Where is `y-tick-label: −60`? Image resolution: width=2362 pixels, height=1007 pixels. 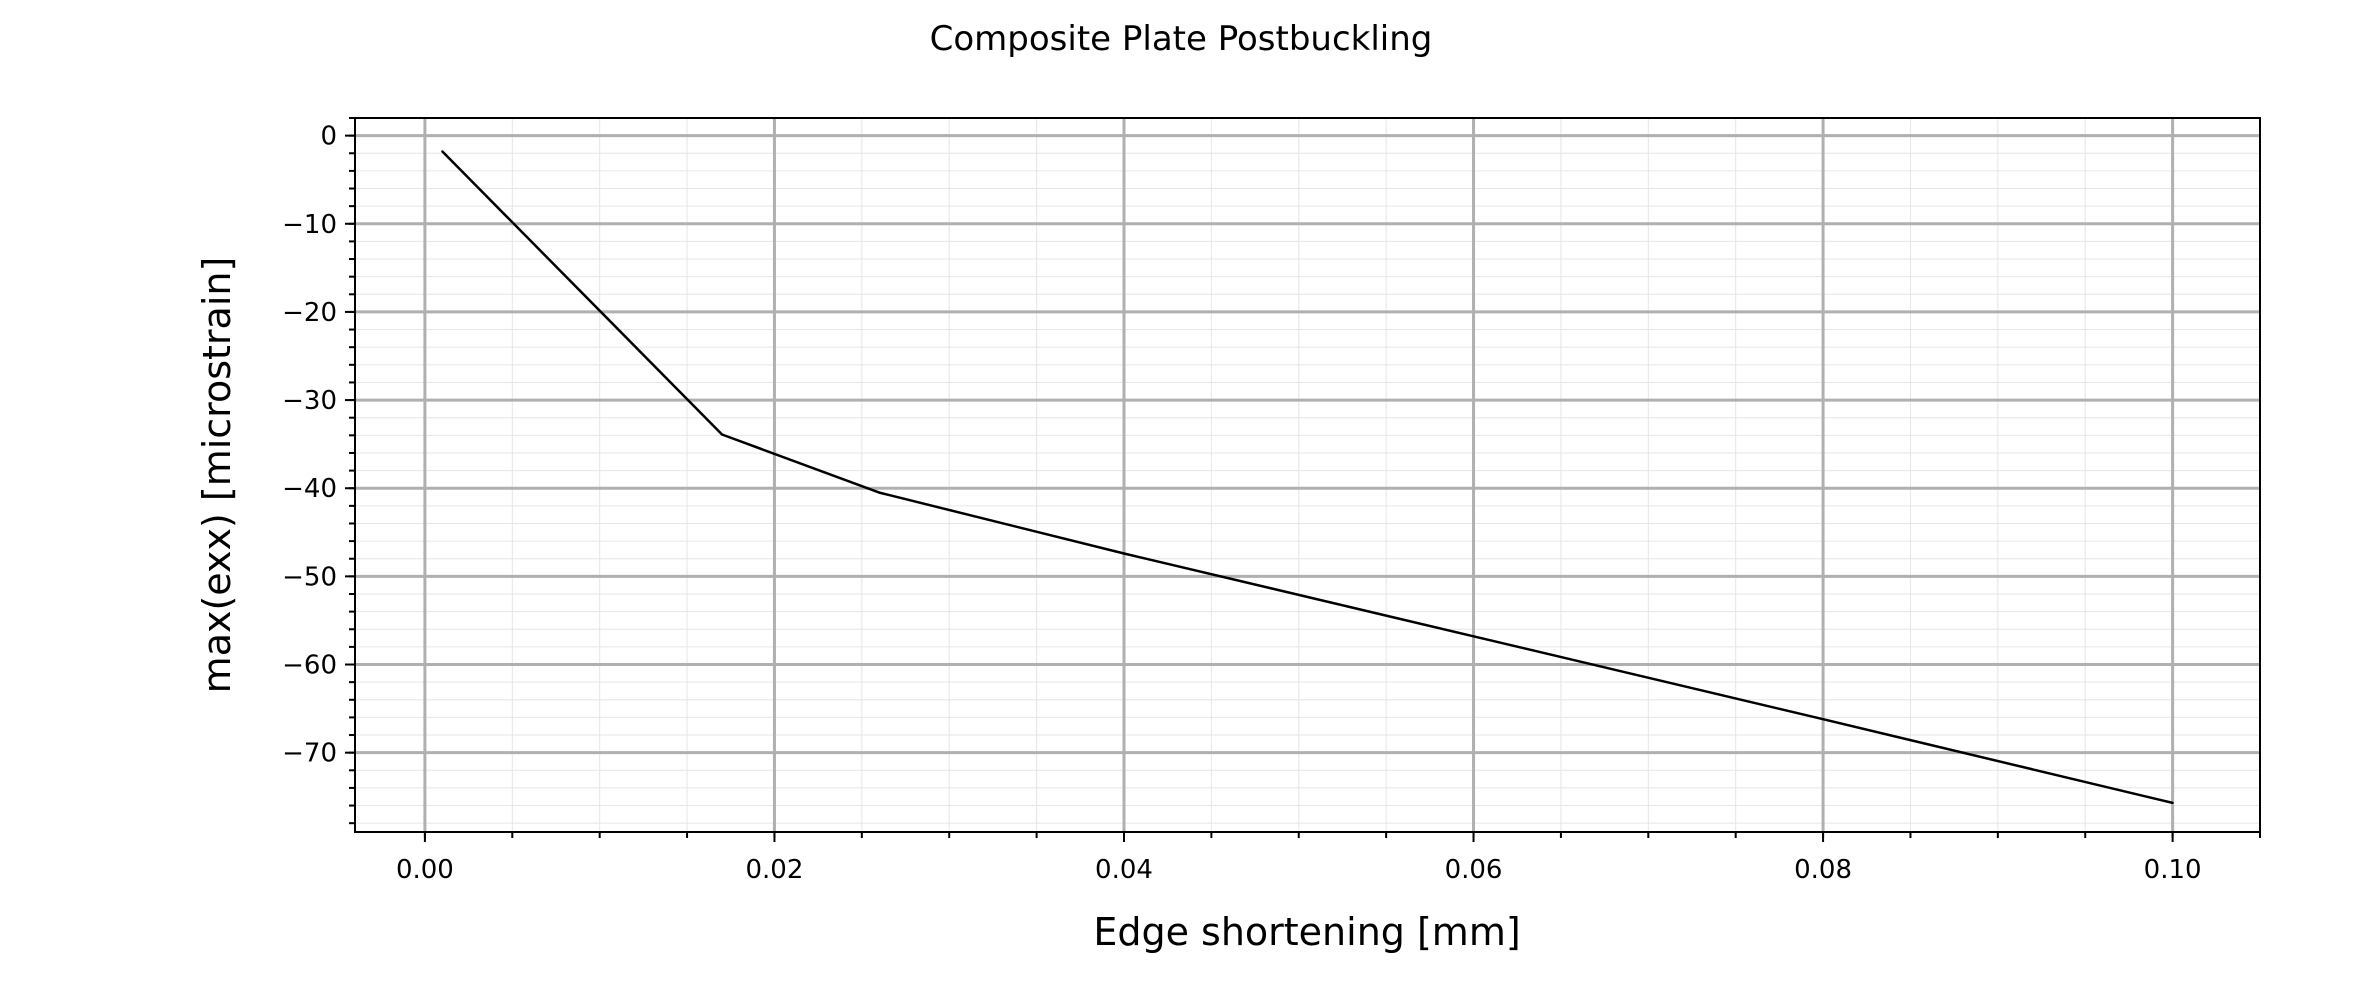 y-tick-label: −60 is located at coordinates (309, 666).